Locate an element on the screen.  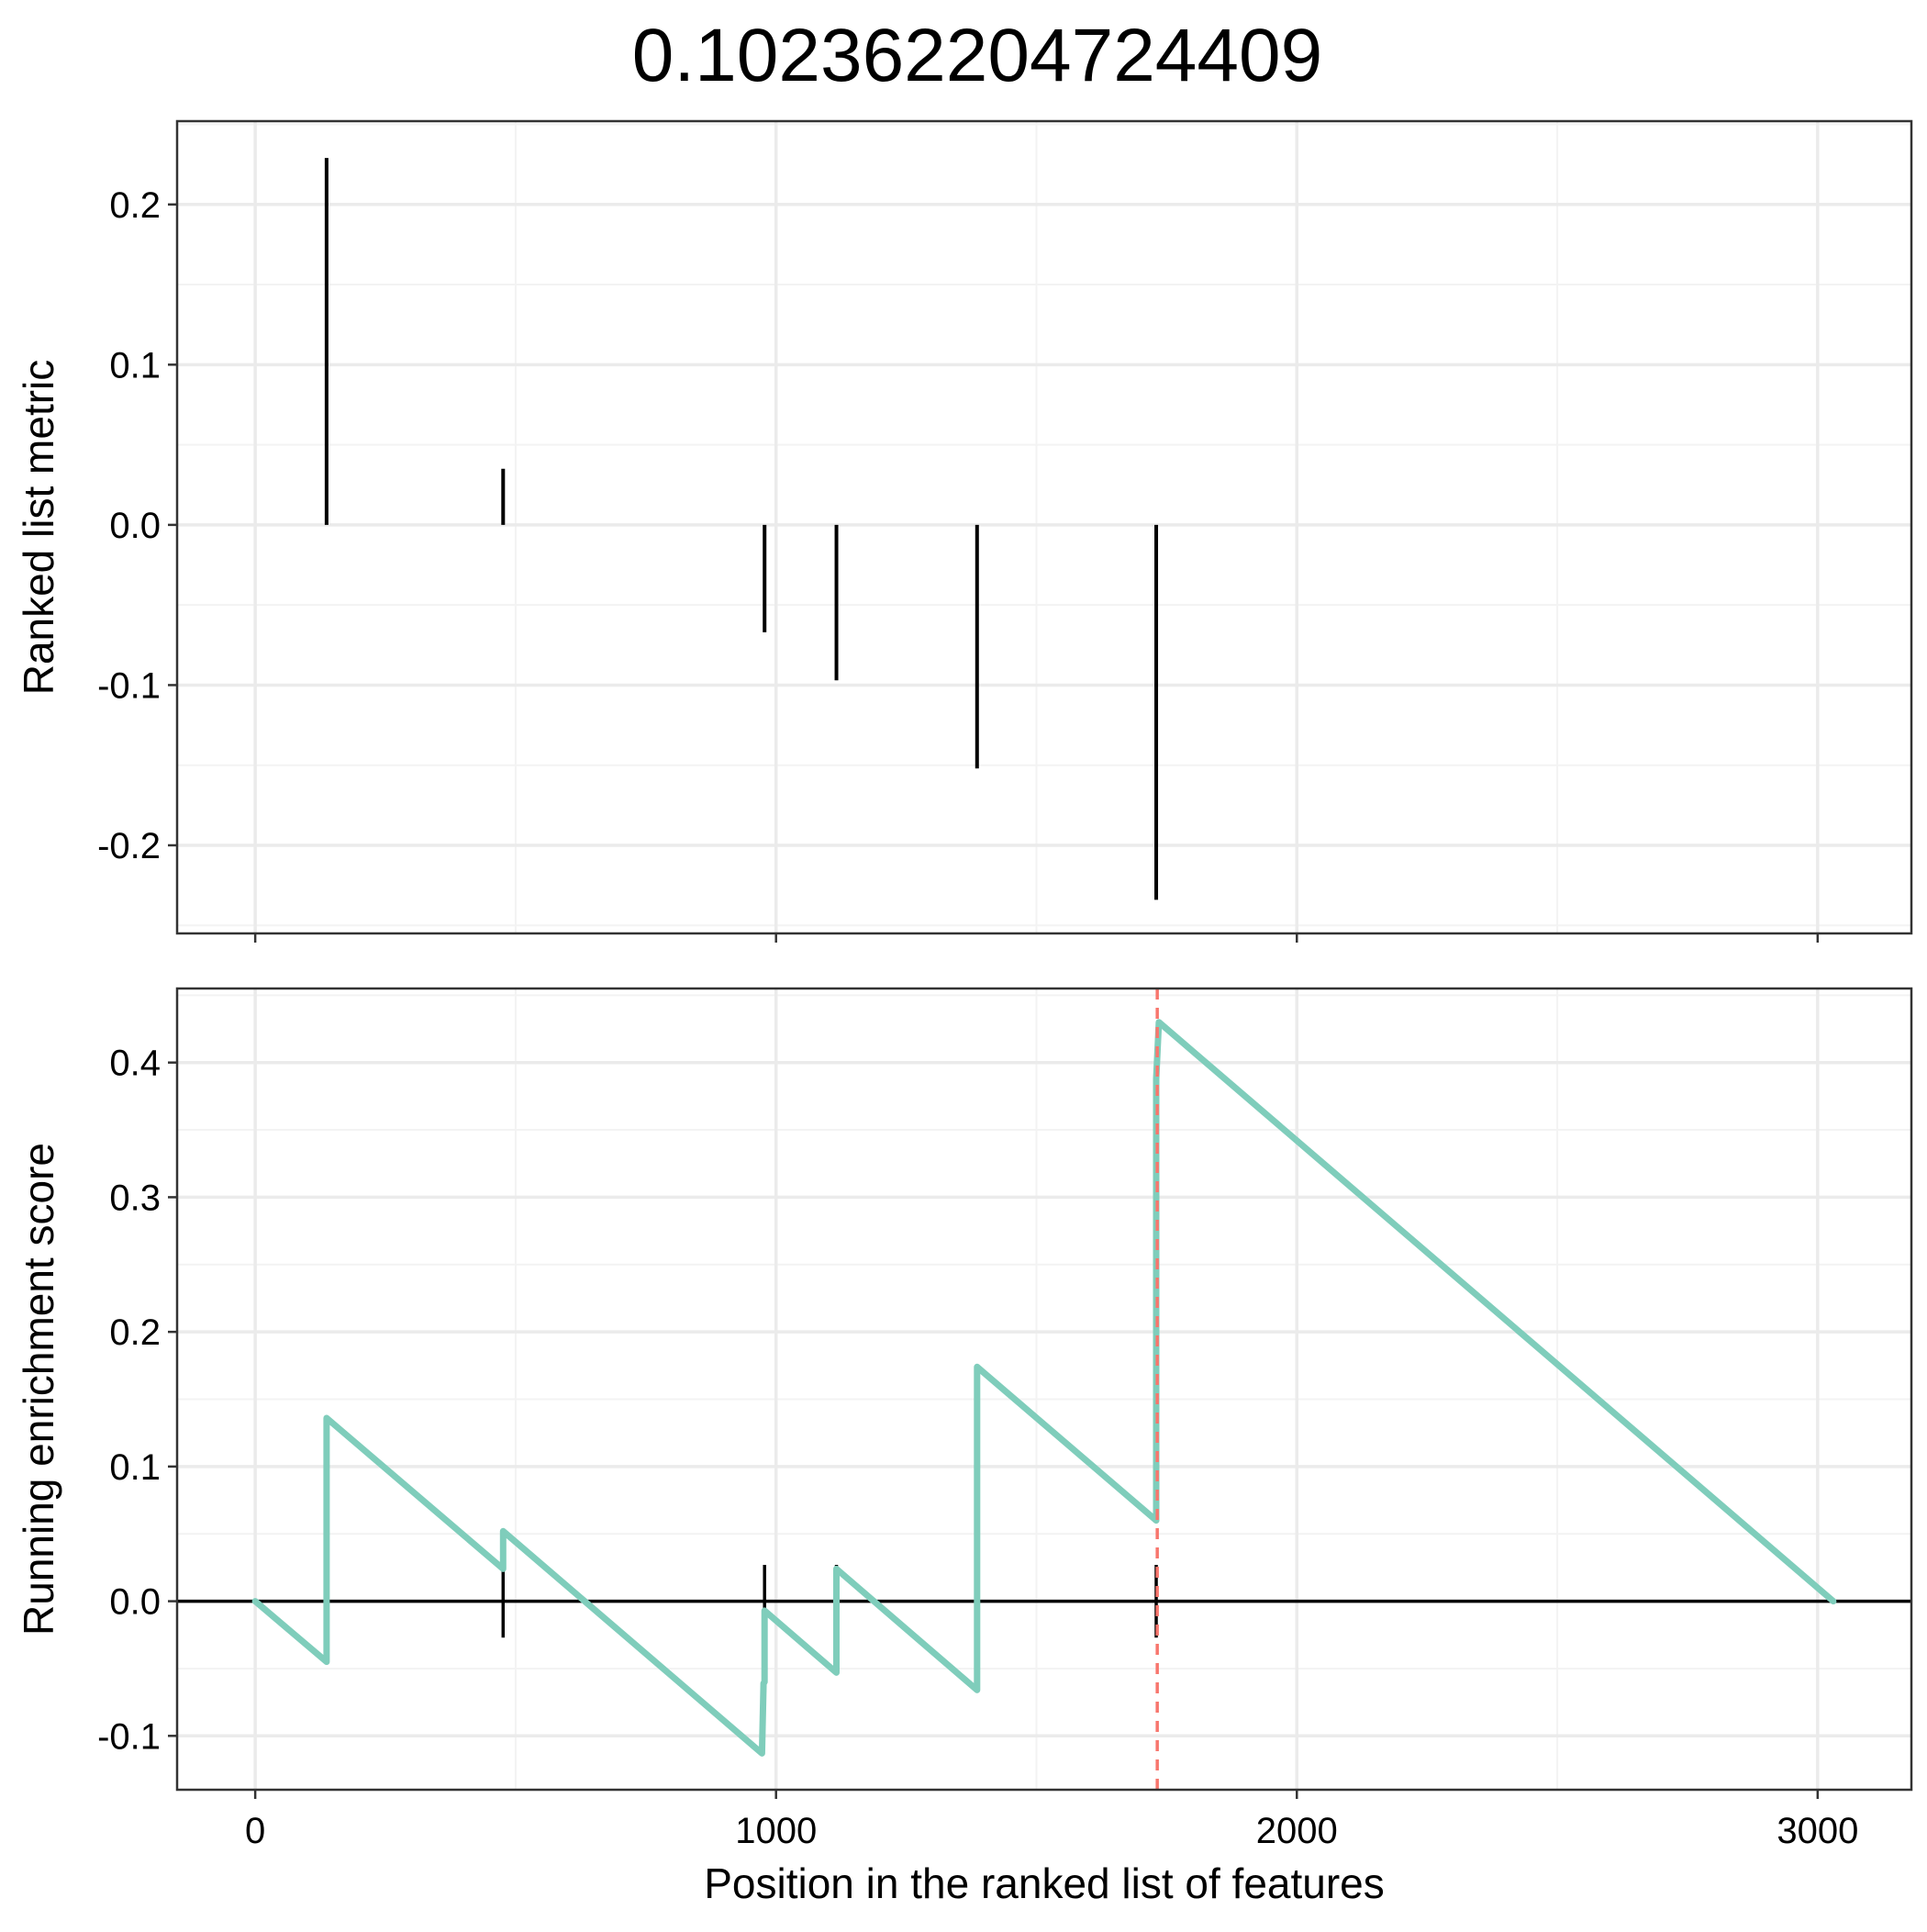
y-tick-label: 0.3 is located at coordinates (135, 1198).